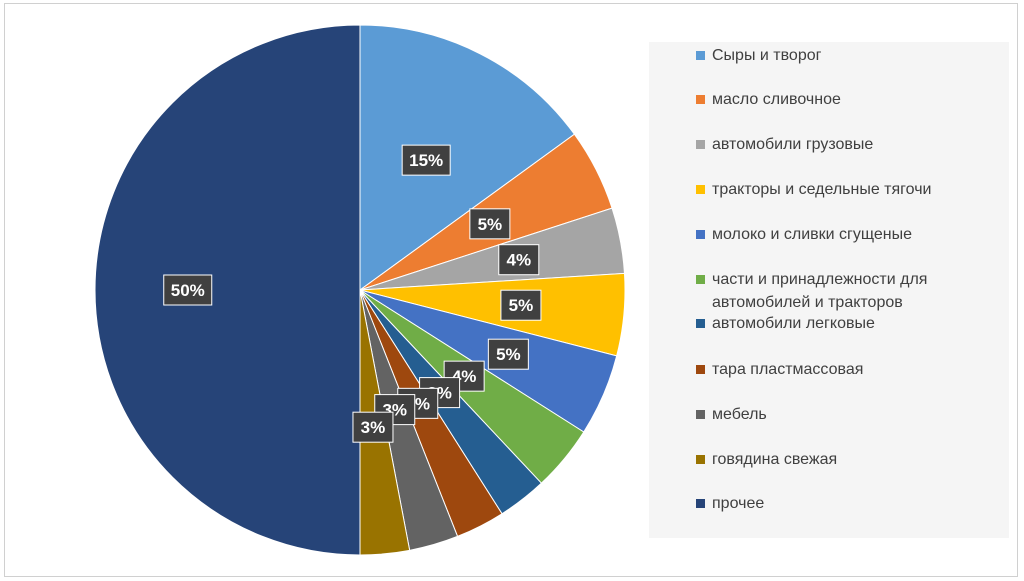  I want to click on data-label-text: 4%, so click(518, 260).